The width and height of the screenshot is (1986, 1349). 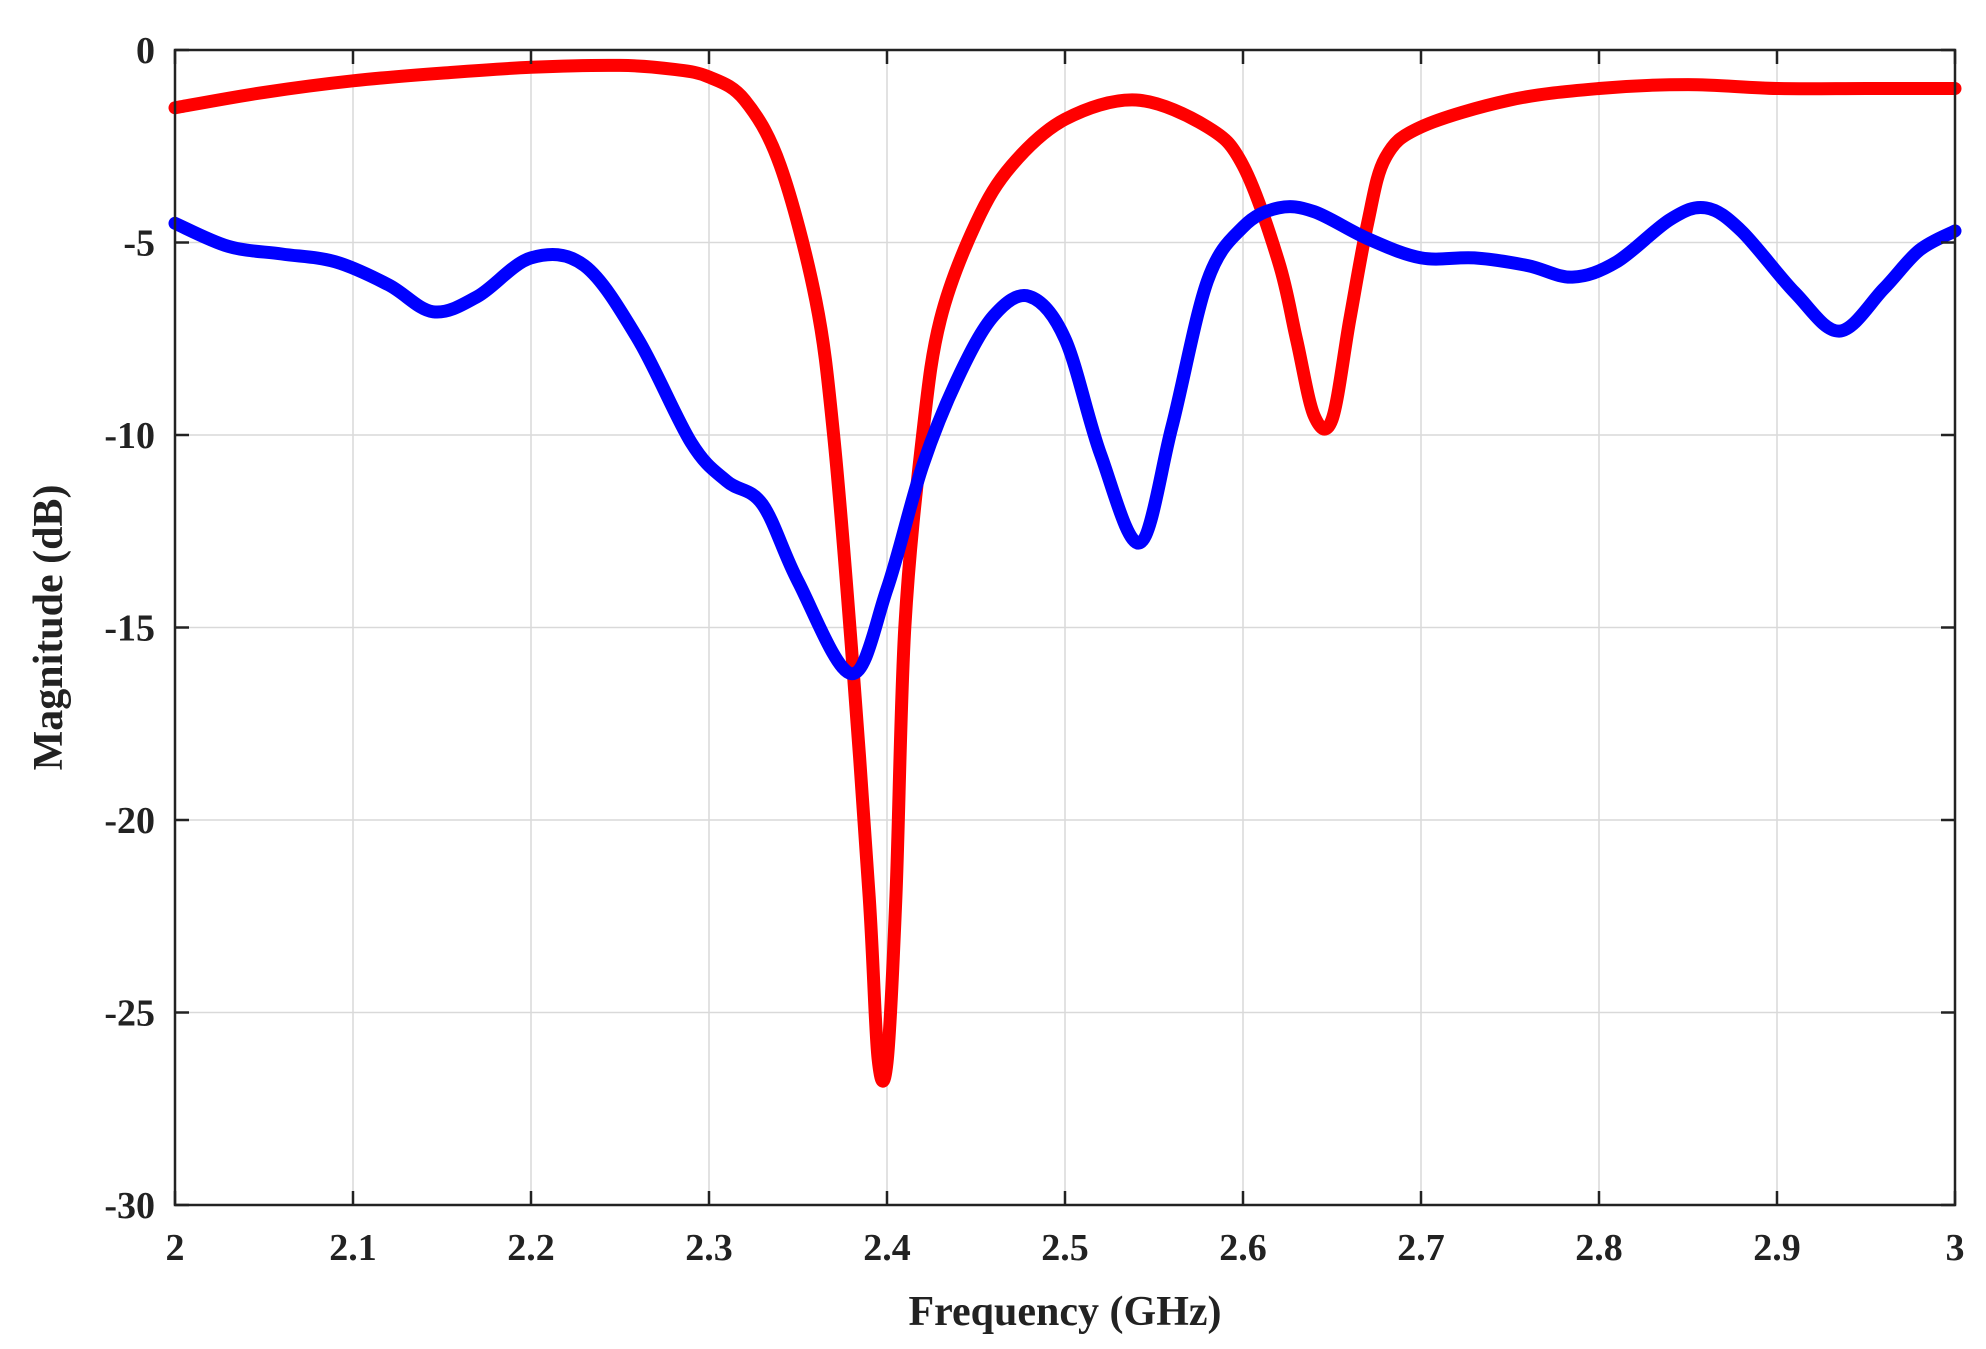 What do you see at coordinates (1421, 1248) in the screenshot?
I see `x-tick-label: 2.7` at bounding box center [1421, 1248].